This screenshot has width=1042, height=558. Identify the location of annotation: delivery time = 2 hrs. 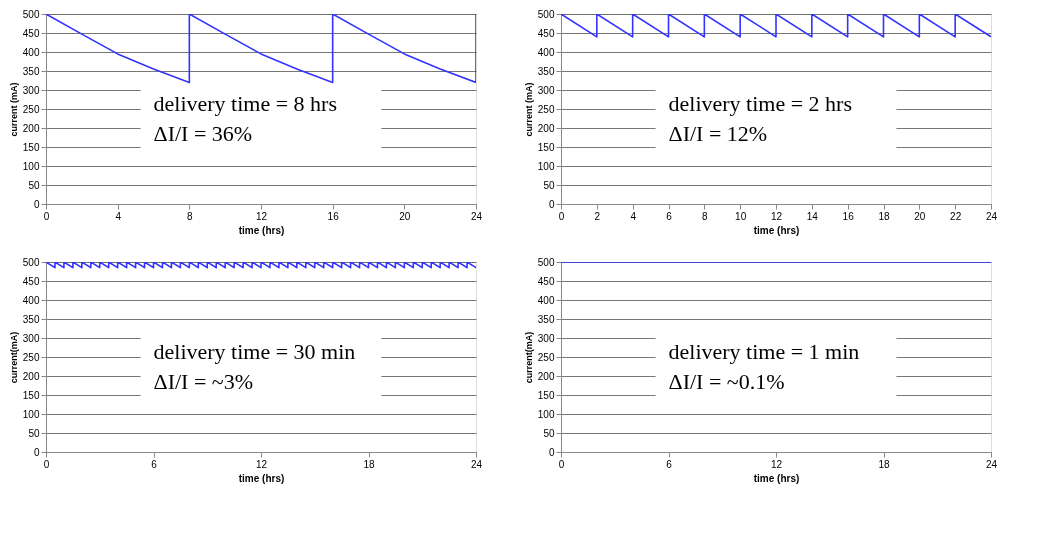
(760, 104).